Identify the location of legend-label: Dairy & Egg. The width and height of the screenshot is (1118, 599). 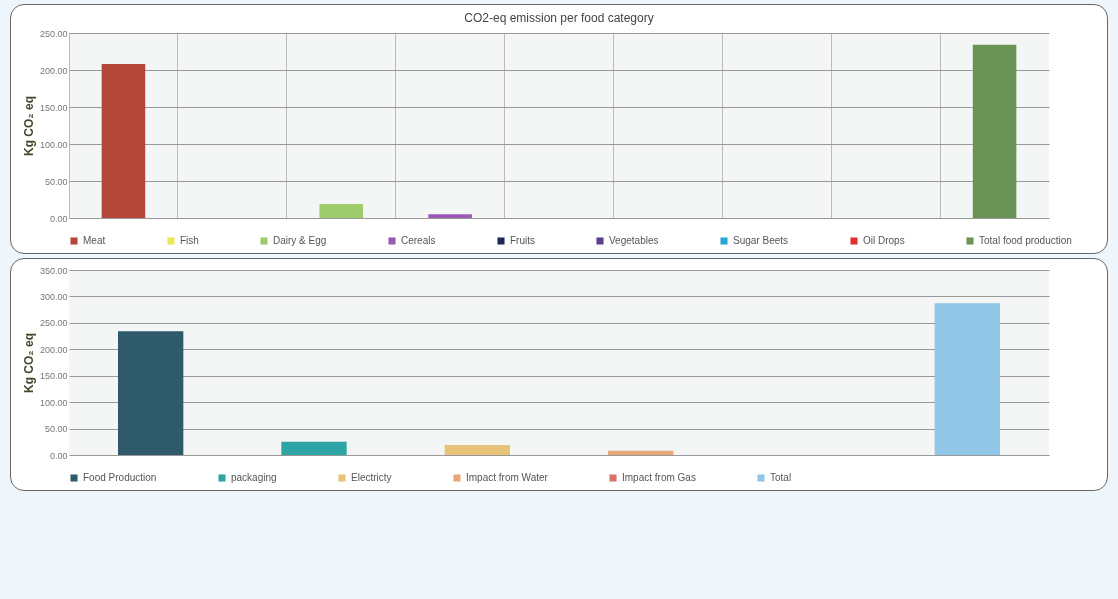
(300, 240).